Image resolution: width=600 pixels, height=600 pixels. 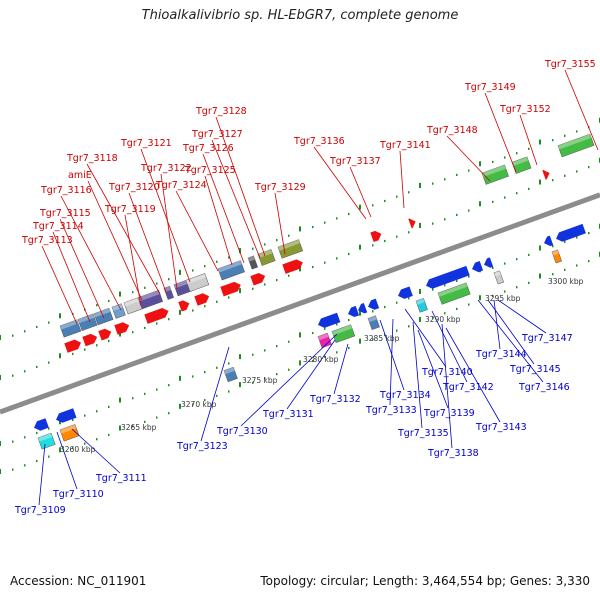 What do you see at coordinates (139, 427) in the screenshot?
I see `scale-label: 3265 kbp` at bounding box center [139, 427].